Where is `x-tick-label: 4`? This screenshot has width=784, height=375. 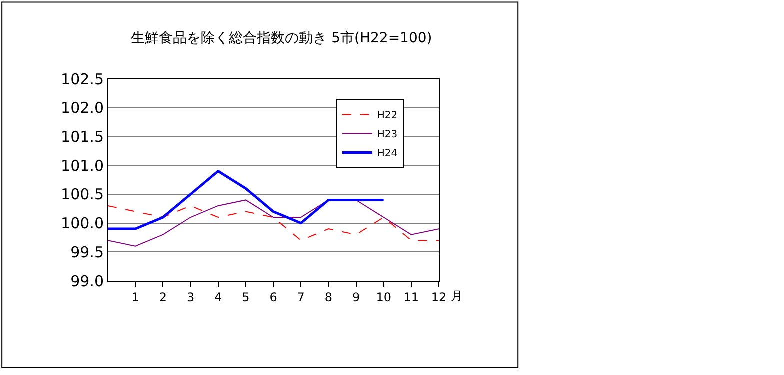 x-tick-label: 4 is located at coordinates (218, 297).